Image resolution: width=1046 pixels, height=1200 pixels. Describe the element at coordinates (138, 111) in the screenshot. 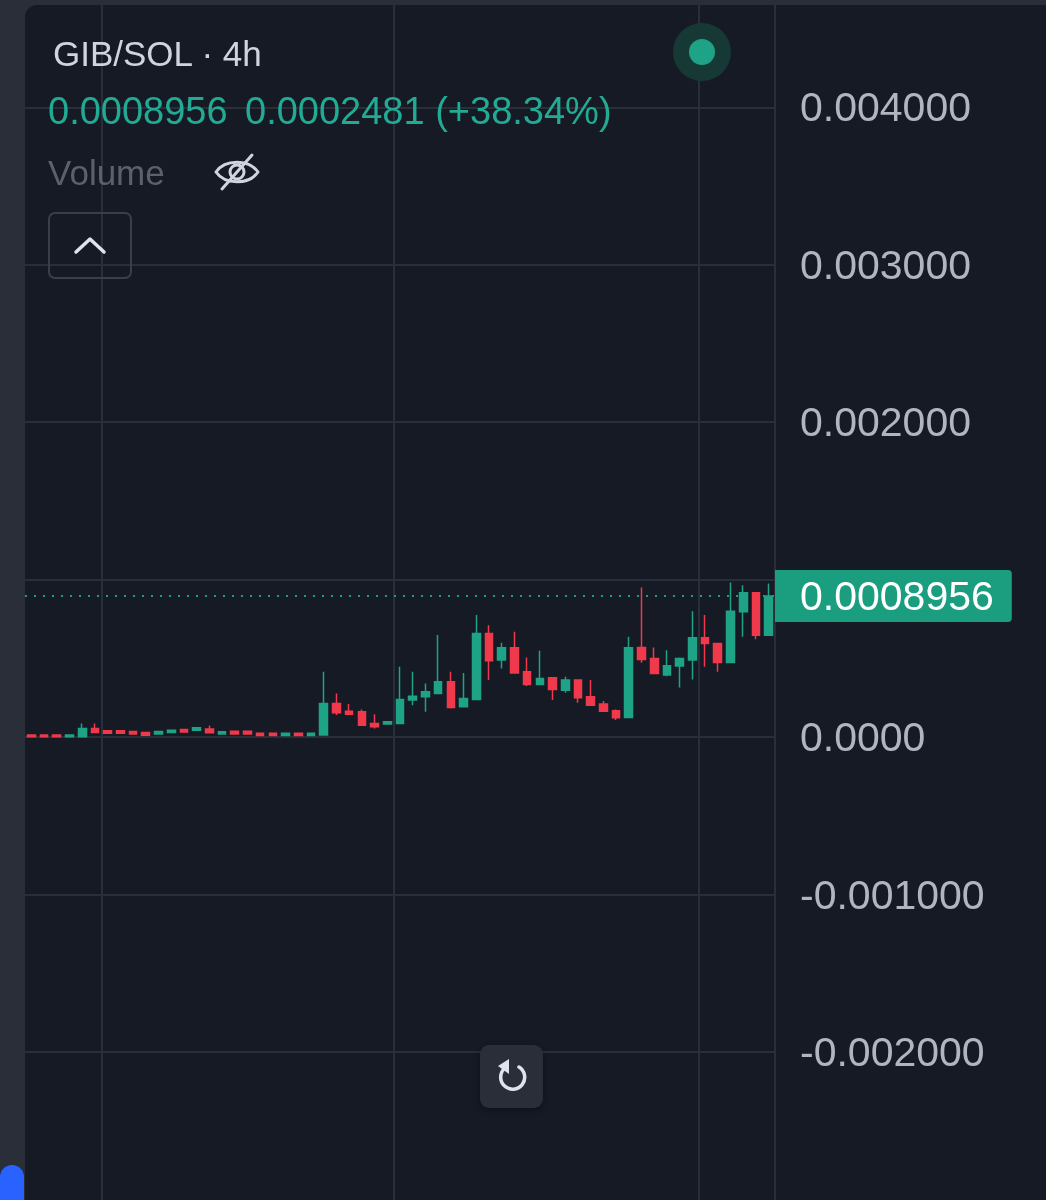

I see `annotation: 0.0008956` at that location.